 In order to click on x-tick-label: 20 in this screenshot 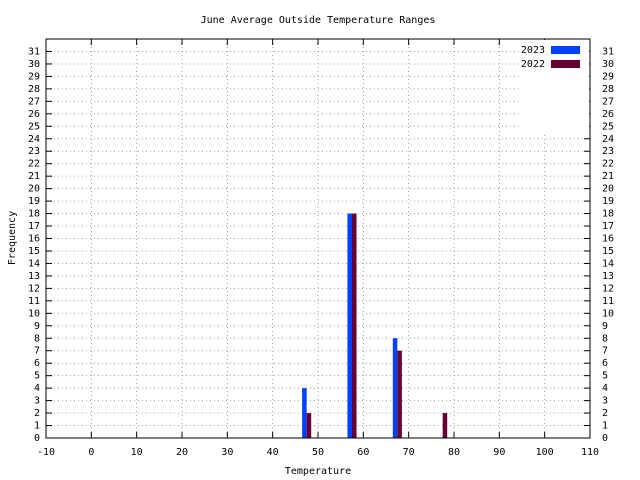, I will do `click(182, 452)`.